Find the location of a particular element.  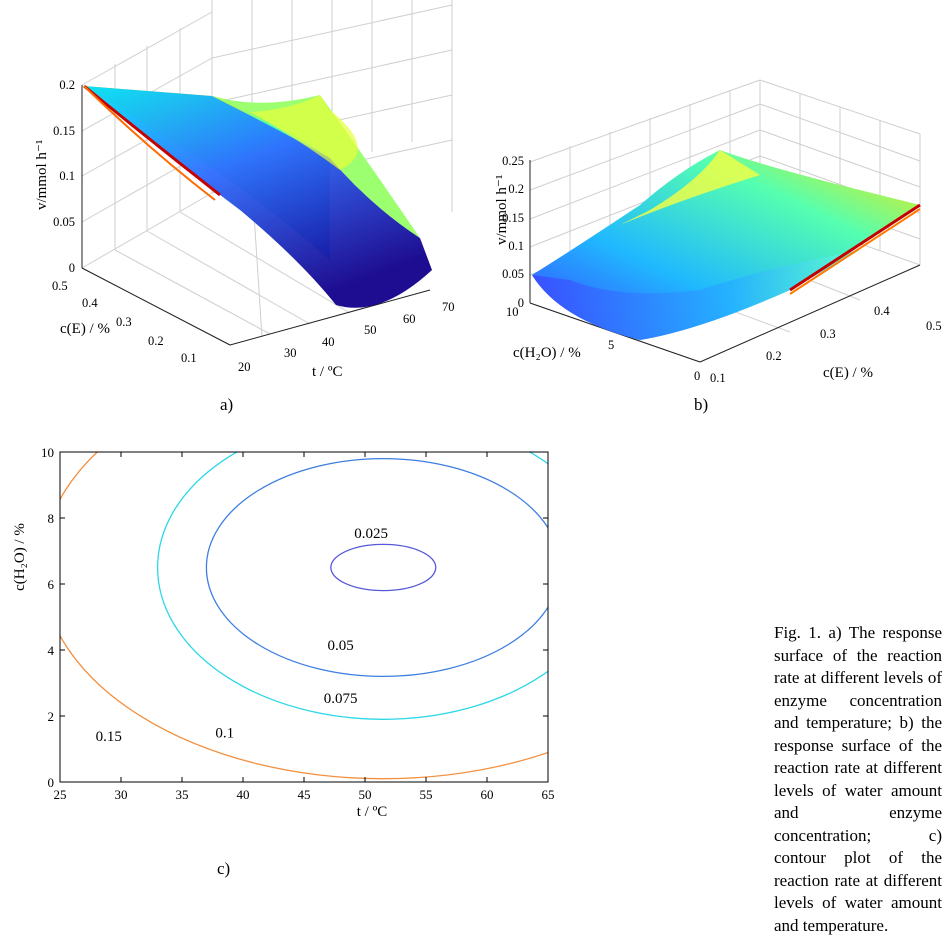

y-ticks-a: 0.5 0.4 0.3 0.2 0.1 is located at coordinates (124, 322).